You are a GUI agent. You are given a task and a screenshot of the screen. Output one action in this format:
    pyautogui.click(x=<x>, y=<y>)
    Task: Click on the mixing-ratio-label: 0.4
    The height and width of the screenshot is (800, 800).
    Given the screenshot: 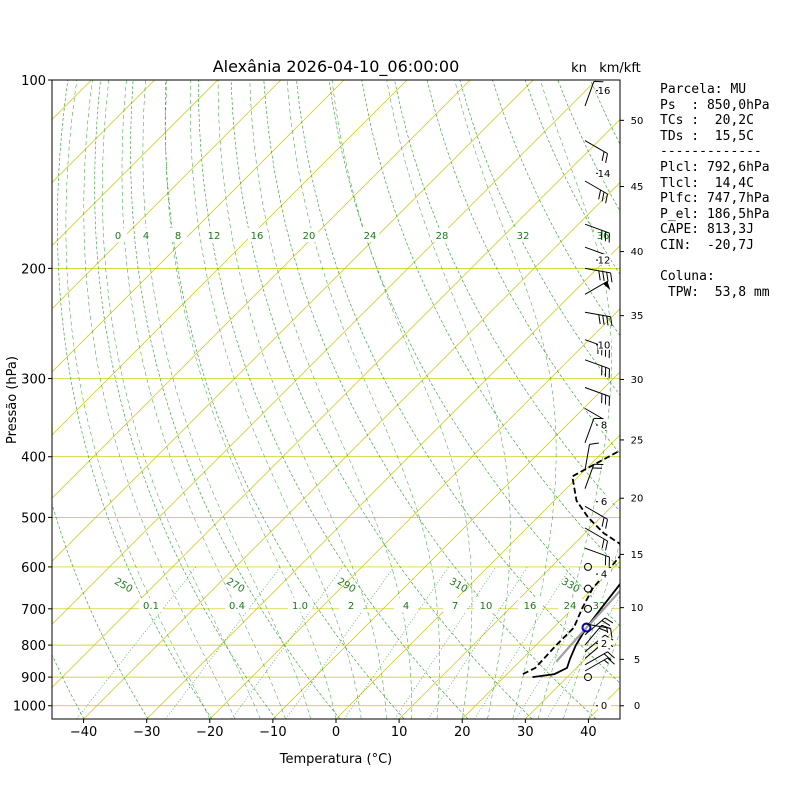 What is the action you would take?
    pyautogui.click(x=237, y=606)
    